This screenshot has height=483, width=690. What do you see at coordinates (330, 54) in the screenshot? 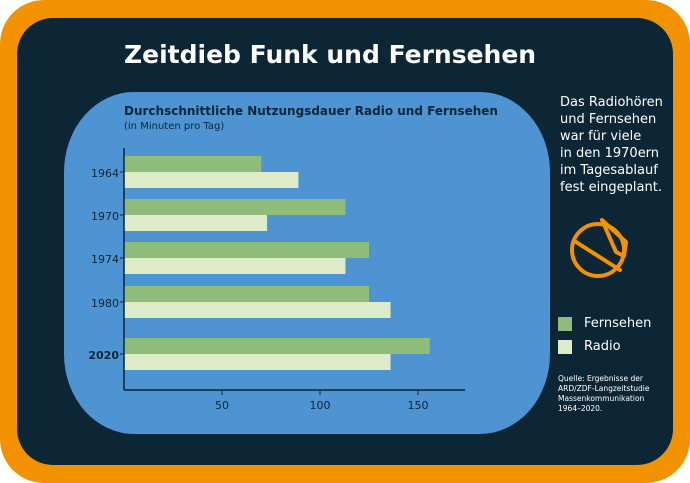
I see `page-title: Zeitdieb Funk und Fernsehen` at bounding box center [330, 54].